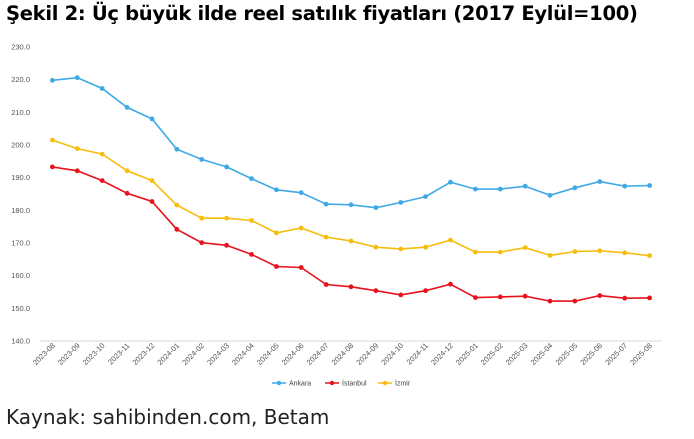 The height and width of the screenshot is (439, 694). Describe the element at coordinates (20, 210) in the screenshot. I see `y-tick-label: 180.0` at that location.